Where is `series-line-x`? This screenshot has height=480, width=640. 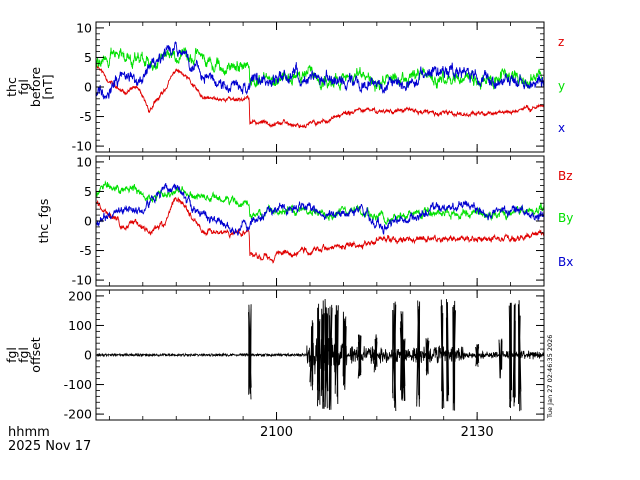
series-line-x is located at coordinates (320, 70).